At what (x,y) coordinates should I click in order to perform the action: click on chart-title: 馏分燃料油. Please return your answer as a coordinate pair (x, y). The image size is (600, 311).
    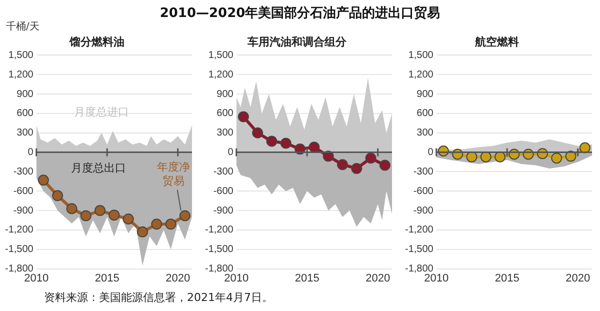
    Looking at the image, I should click on (96, 41).